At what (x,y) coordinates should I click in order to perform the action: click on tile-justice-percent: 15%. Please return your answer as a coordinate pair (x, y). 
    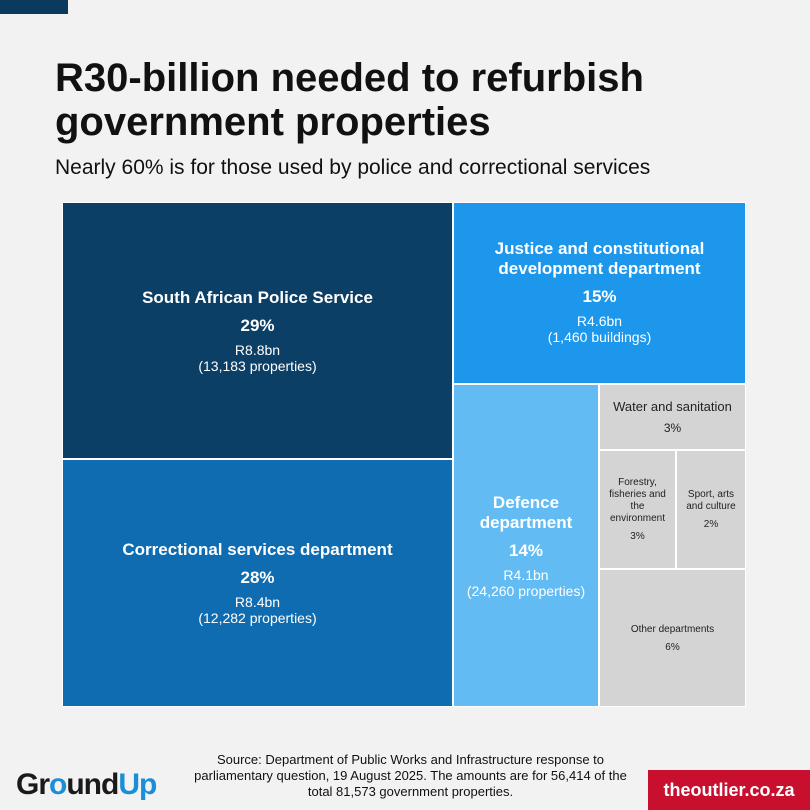
    Looking at the image, I should click on (599, 296).